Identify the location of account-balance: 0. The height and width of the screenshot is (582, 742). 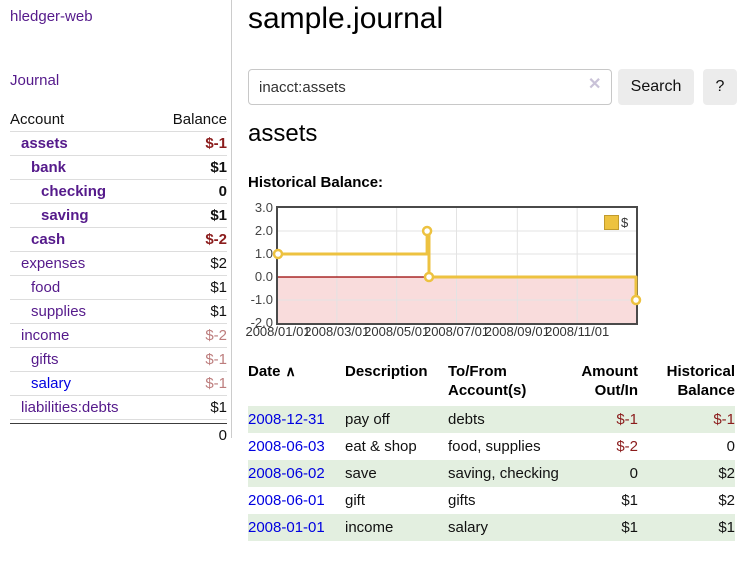
(222, 191).